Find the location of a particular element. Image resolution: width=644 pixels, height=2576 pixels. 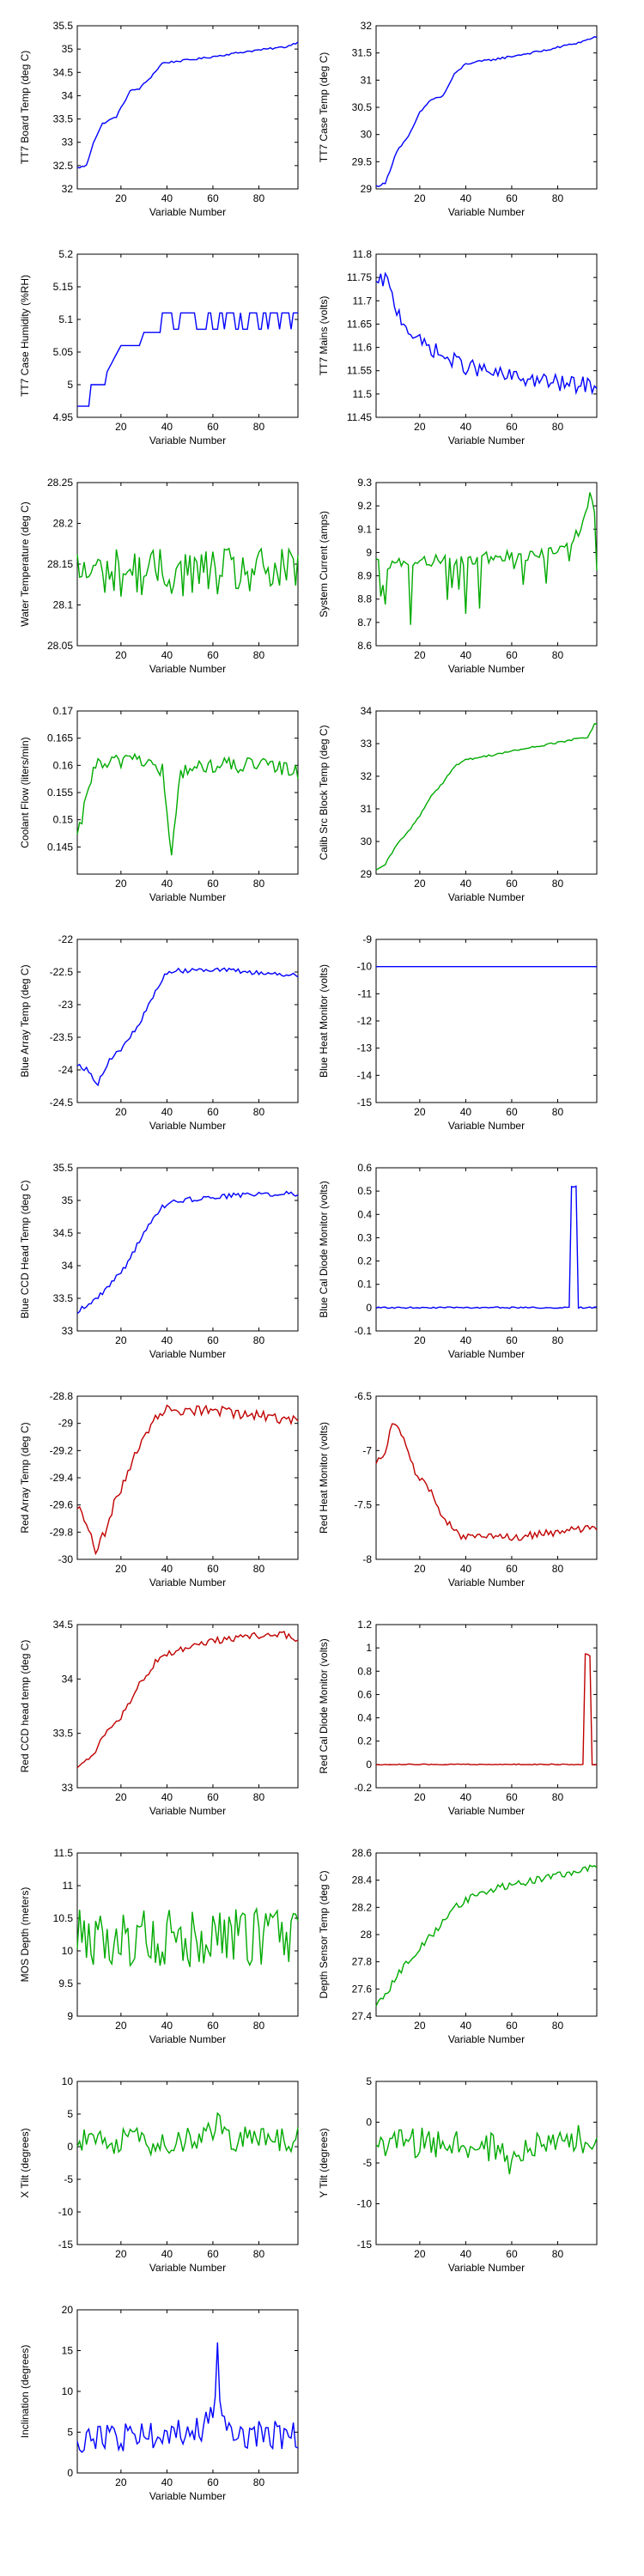

y-tick-label: 11.5 is located at coordinates (363, 394).